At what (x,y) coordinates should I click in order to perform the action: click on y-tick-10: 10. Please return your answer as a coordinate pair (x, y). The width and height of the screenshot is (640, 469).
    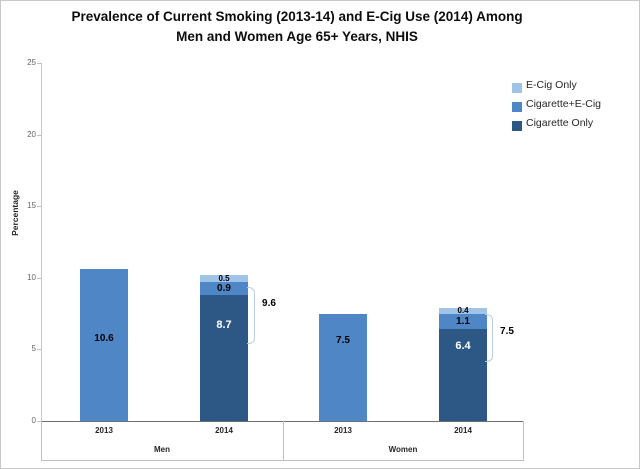
    Looking at the image, I should click on (31, 277).